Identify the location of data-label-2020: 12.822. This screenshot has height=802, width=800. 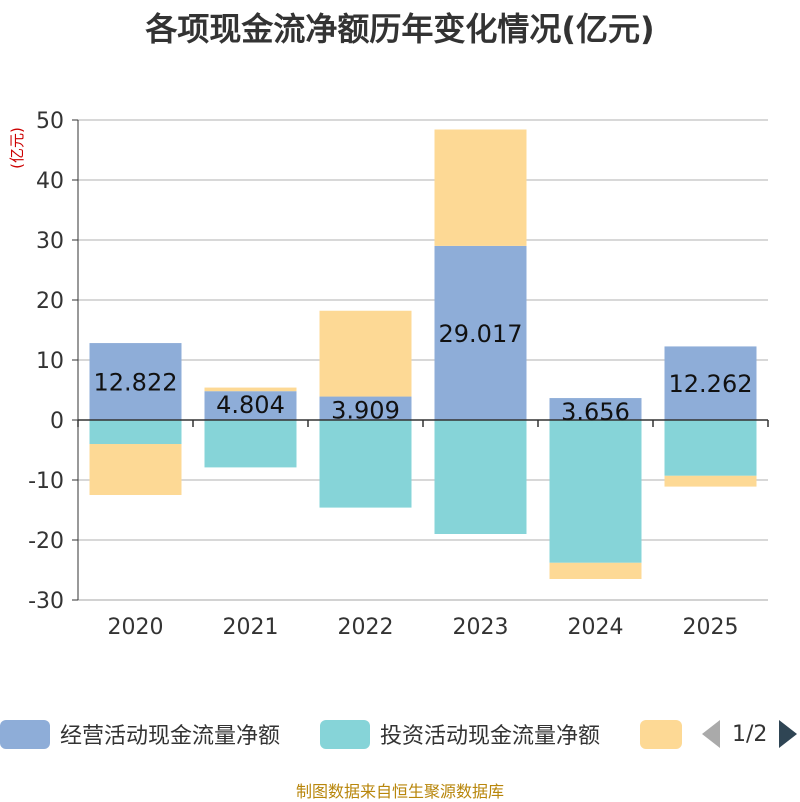
(136, 383).